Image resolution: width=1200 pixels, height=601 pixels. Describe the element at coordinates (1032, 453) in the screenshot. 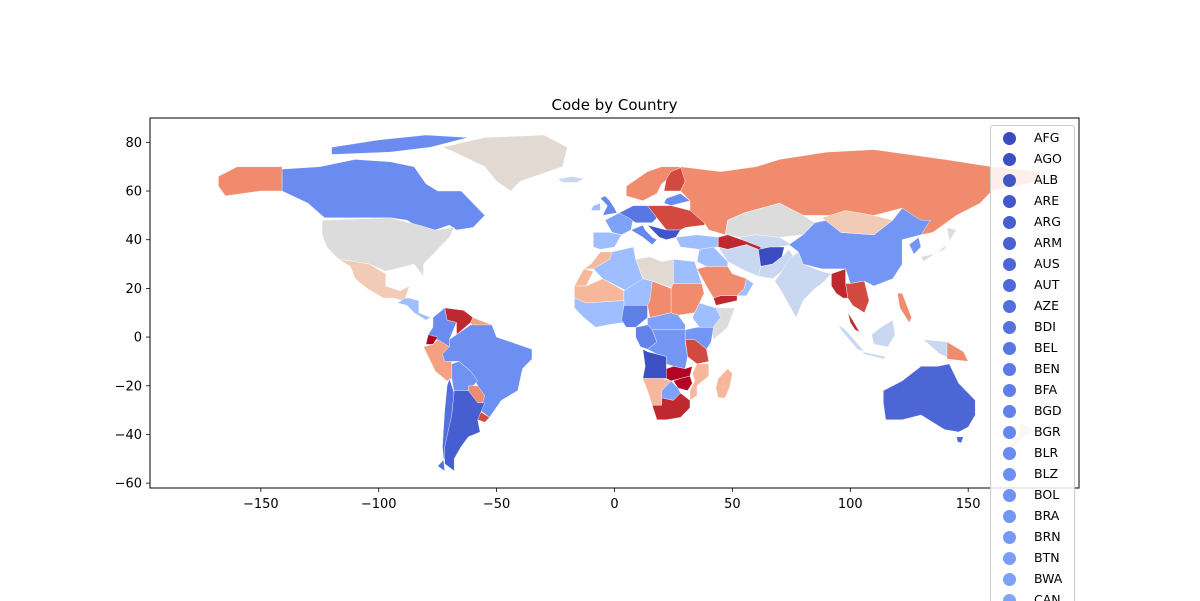

I see `legend-item: BLR` at that location.